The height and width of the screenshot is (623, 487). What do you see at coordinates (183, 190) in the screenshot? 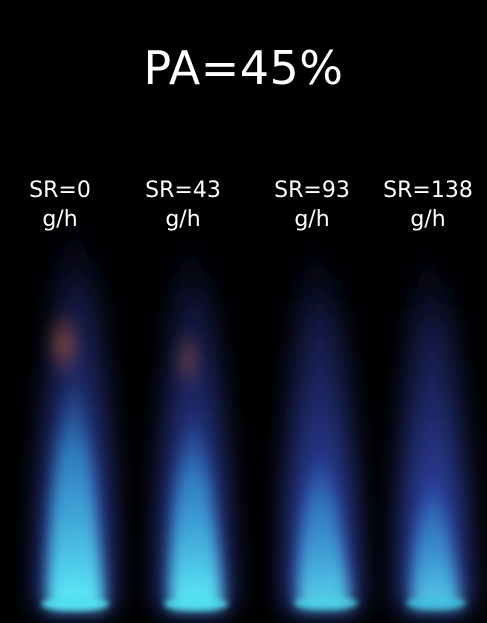
I see `flame-label-sr: SR=43` at bounding box center [183, 190].